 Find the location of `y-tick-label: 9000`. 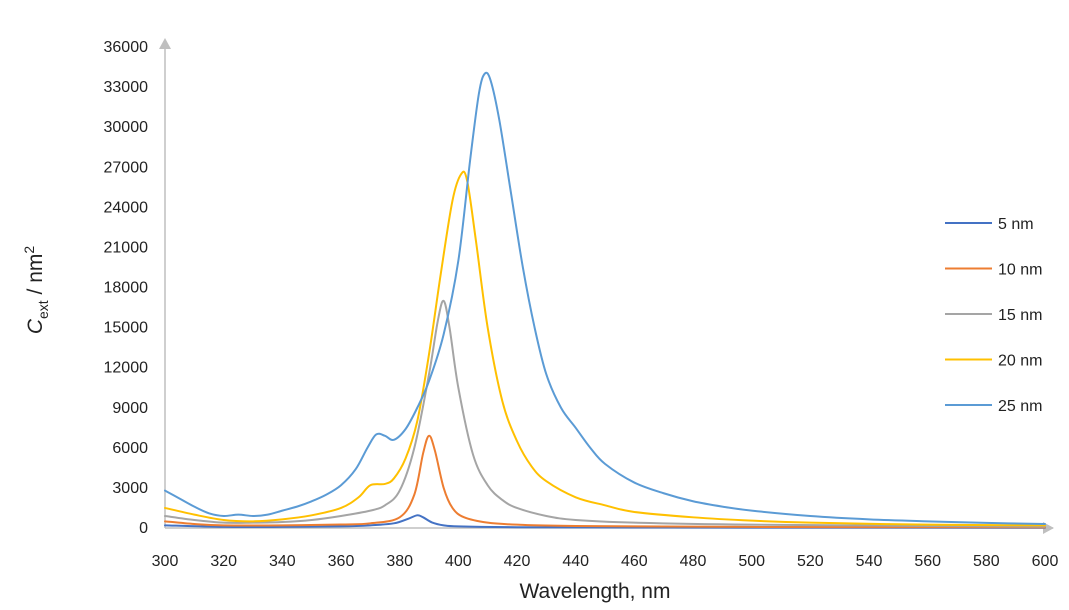

y-tick-label: 9000 is located at coordinates (130, 408).